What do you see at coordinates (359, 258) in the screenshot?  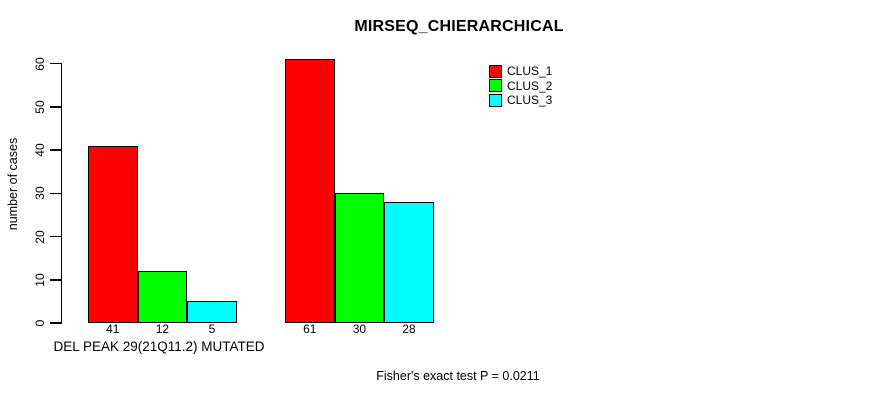 I see `bar-clus_2-group2` at bounding box center [359, 258].